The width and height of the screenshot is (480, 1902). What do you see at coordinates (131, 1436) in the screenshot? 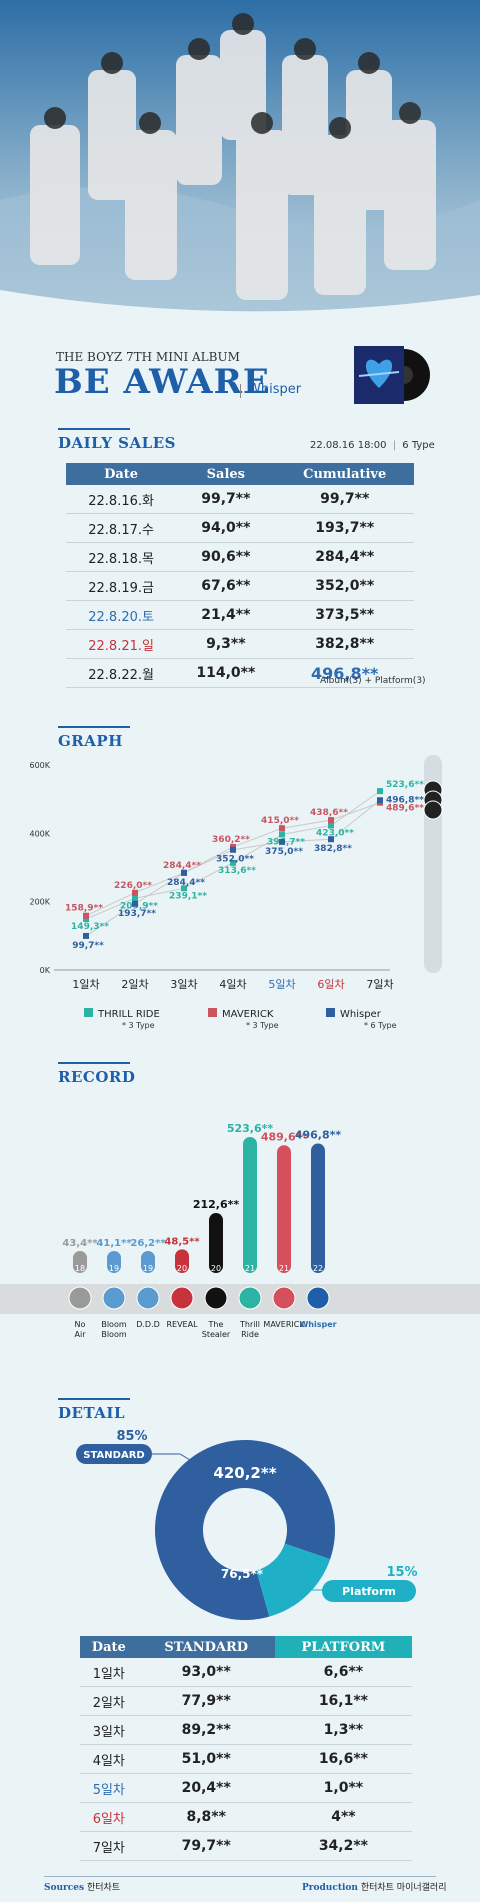
I see `standard-percent: 85%` at bounding box center [131, 1436].